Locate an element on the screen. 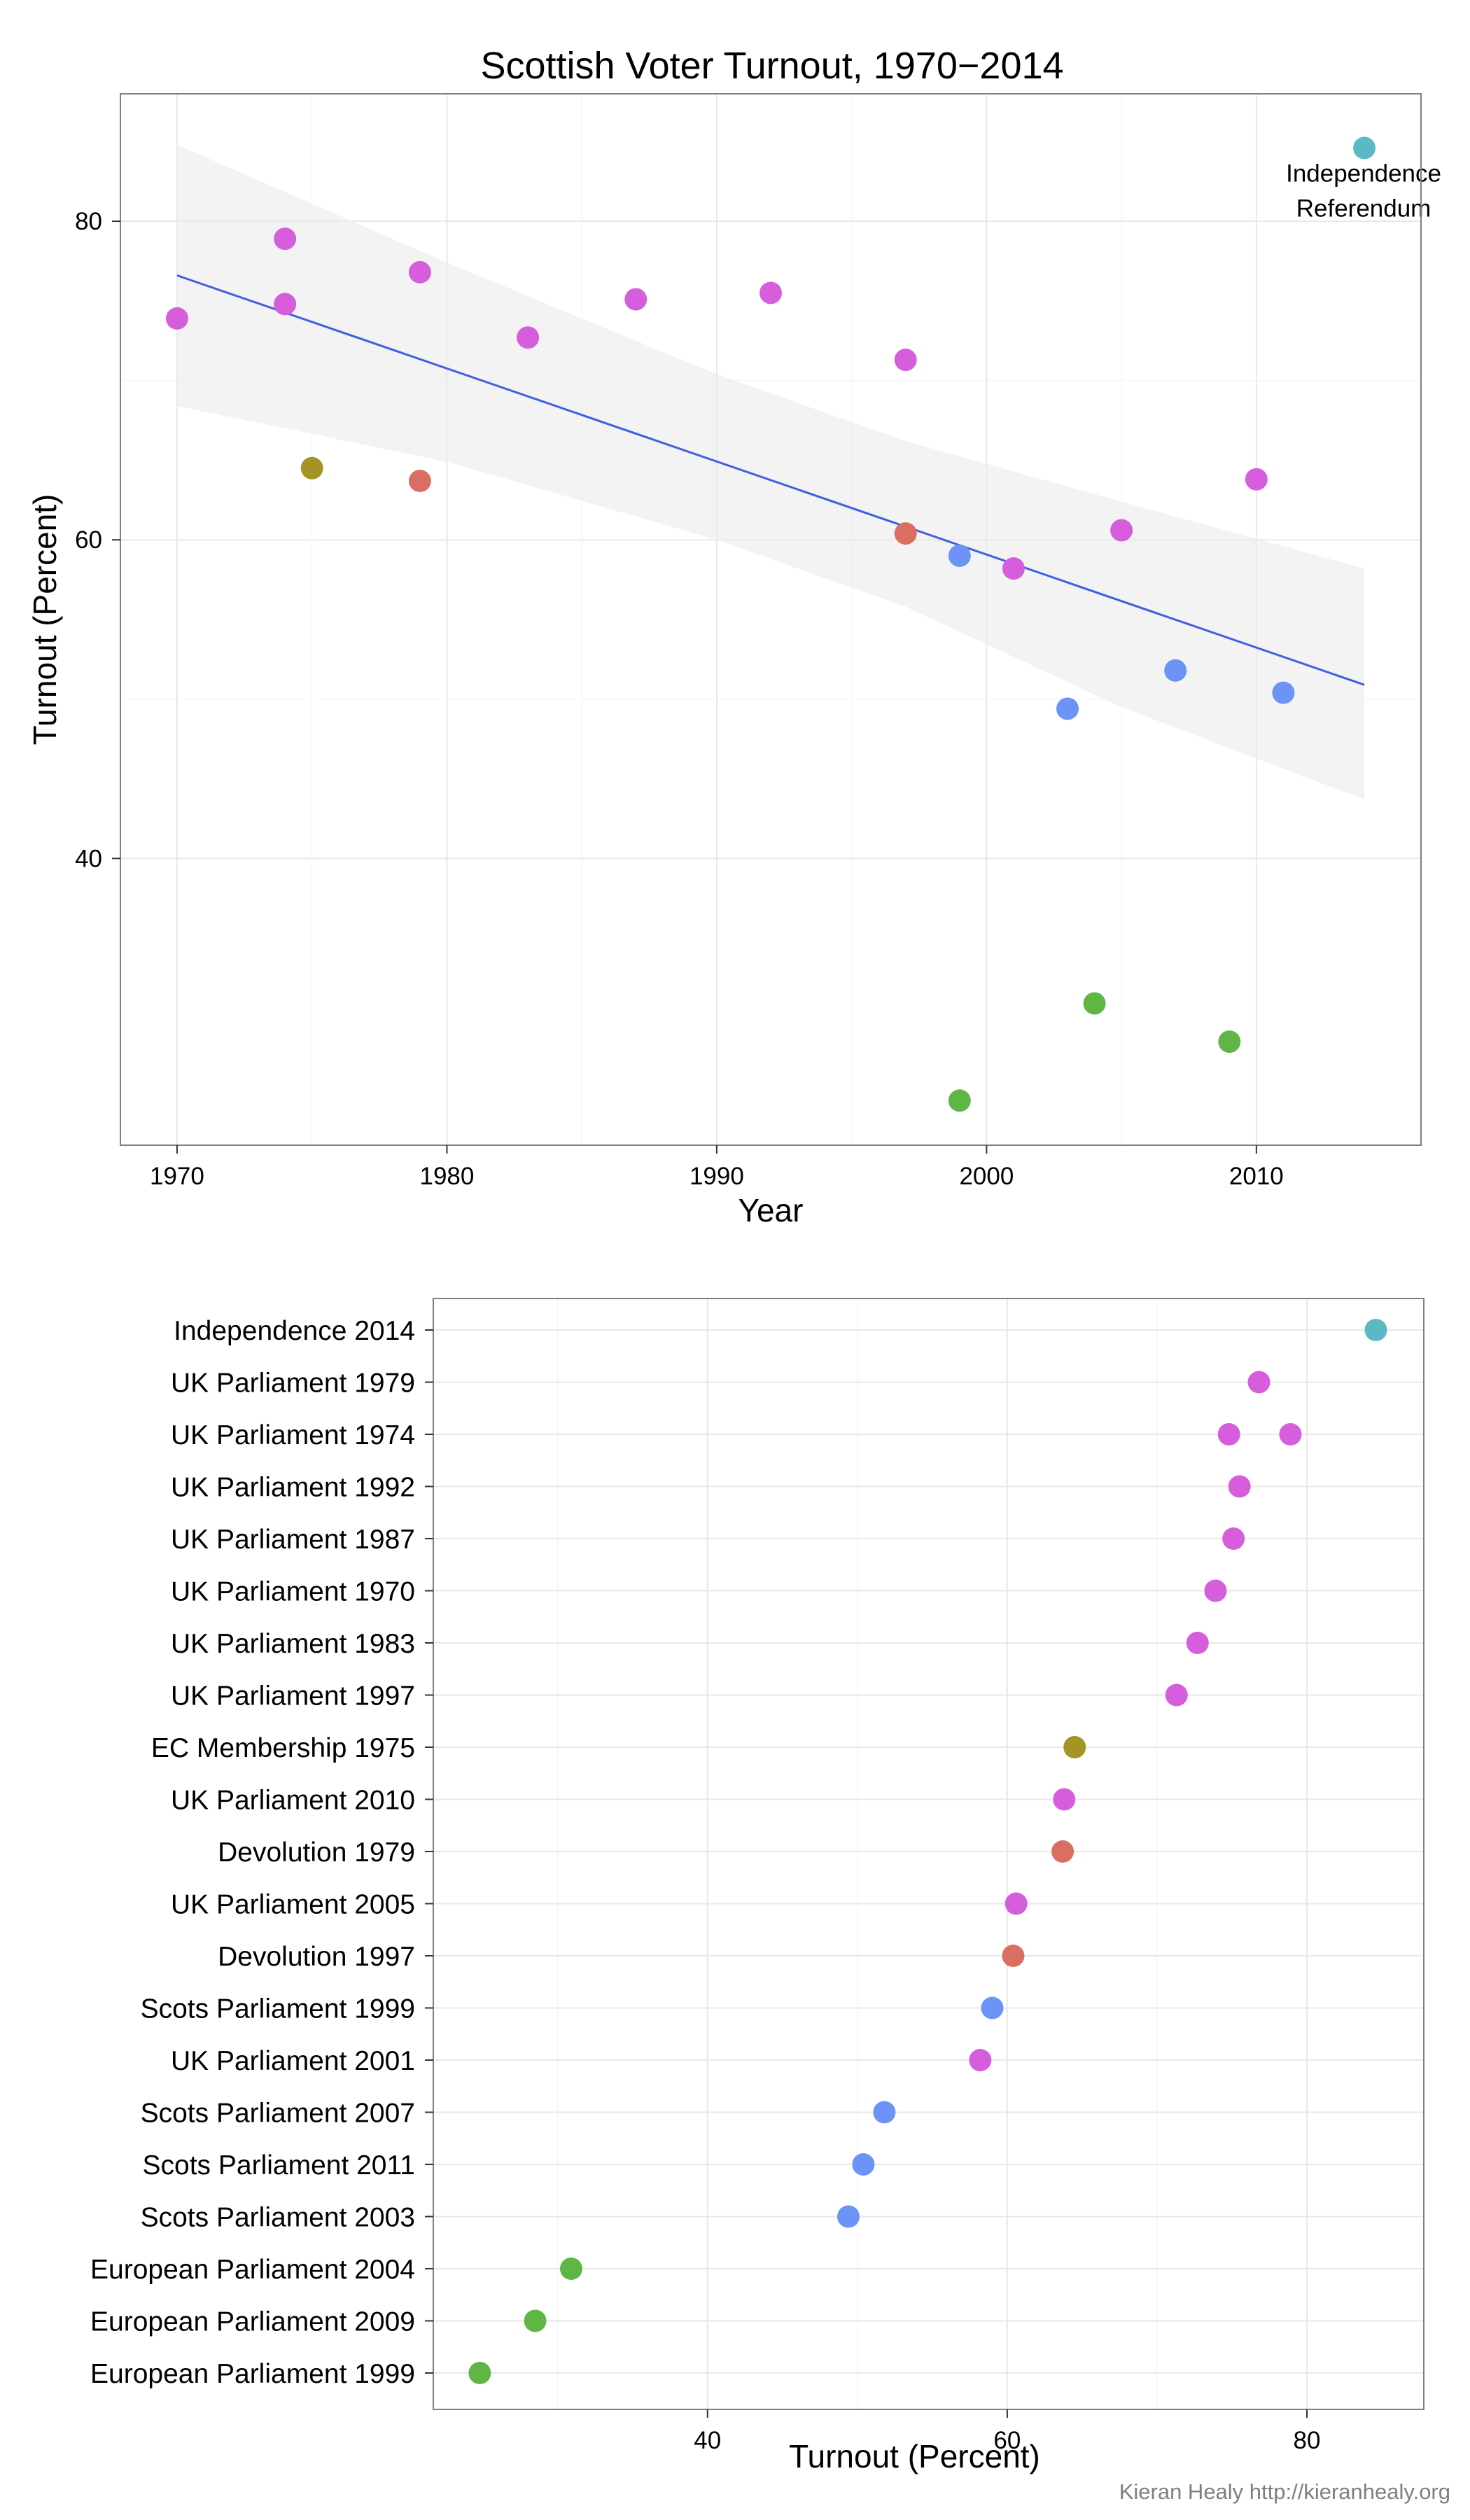 Image resolution: width=1470 pixels, height=2520 pixels. category-label: Scots Parliament 2007 is located at coordinates (278, 2114).